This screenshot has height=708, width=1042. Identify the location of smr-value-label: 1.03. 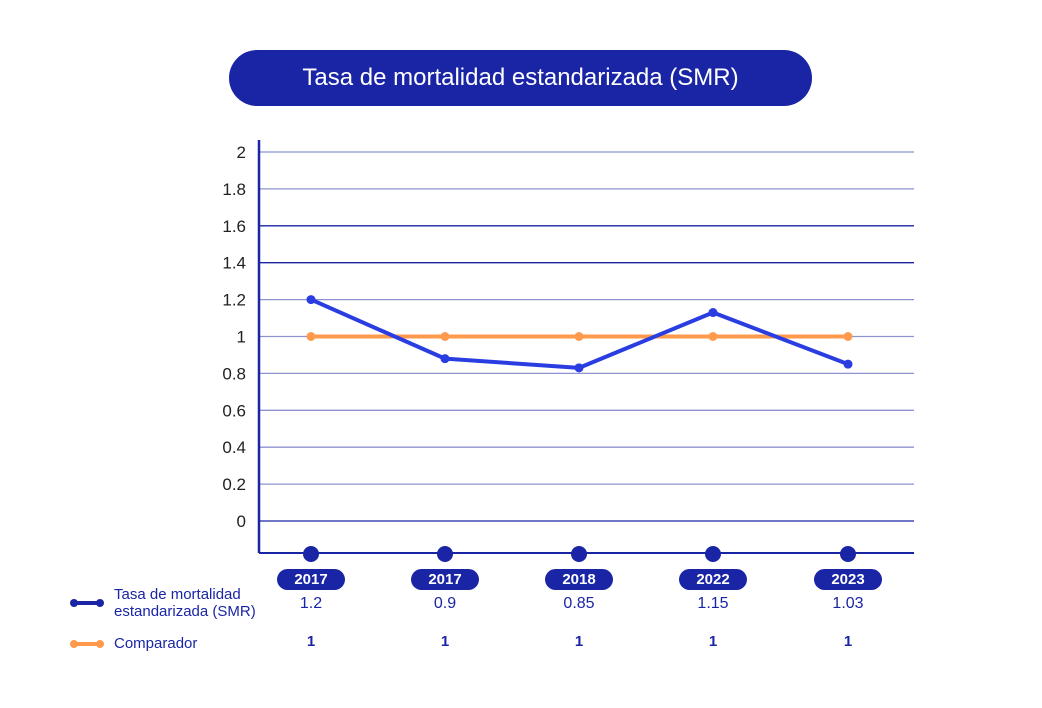
(848, 603).